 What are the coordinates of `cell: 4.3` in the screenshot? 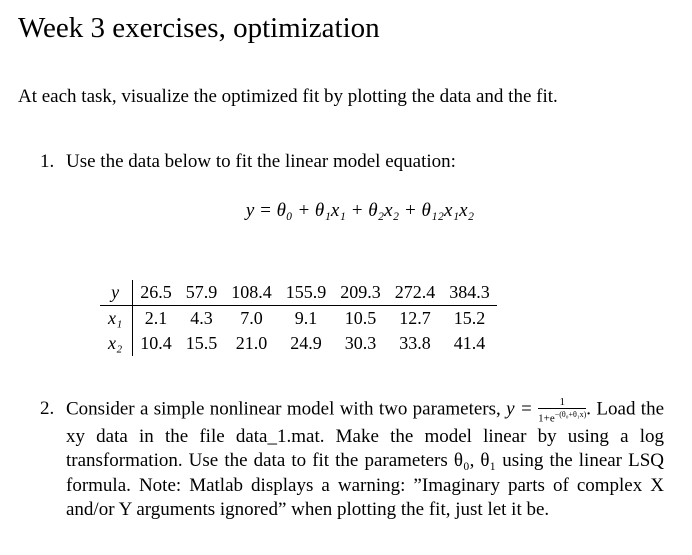 It's located at (201, 318).